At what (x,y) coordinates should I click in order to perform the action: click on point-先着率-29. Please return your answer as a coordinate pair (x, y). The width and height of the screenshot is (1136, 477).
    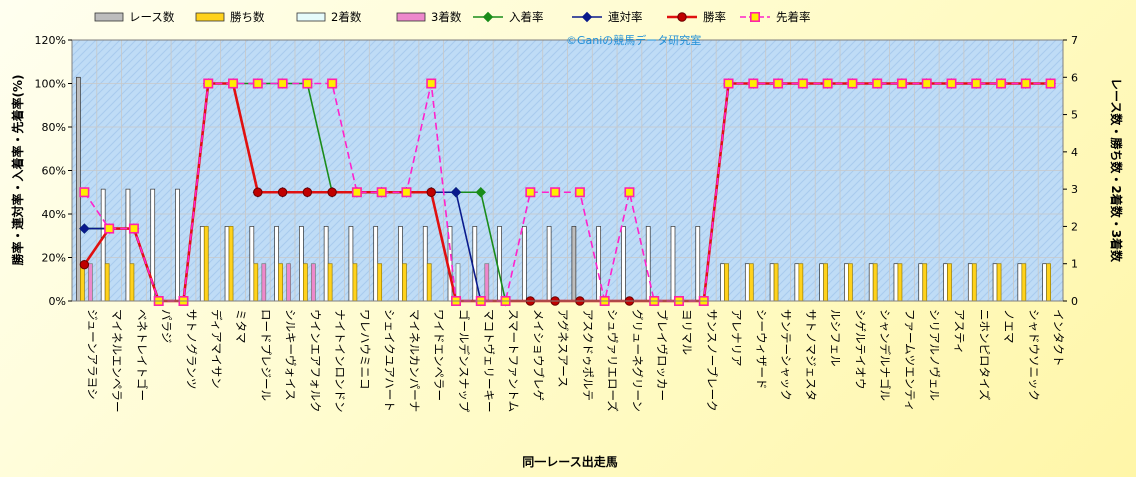
    Looking at the image, I should click on (802, 83).